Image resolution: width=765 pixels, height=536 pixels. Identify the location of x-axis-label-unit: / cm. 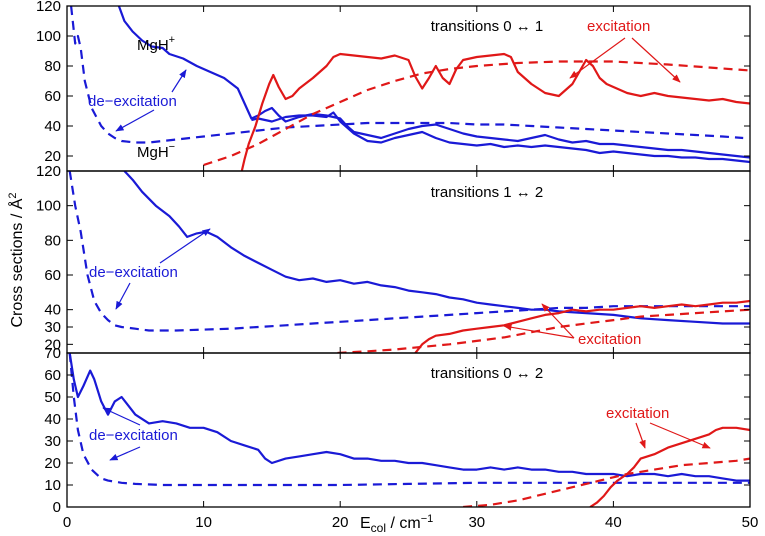
(403, 523).